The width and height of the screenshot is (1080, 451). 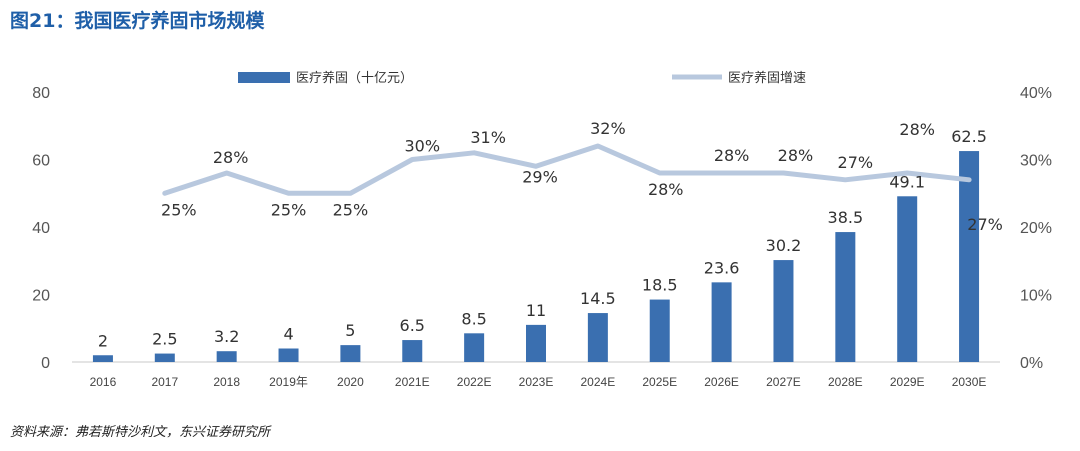 I want to click on x-tick-label: 2018, so click(x=226, y=382).